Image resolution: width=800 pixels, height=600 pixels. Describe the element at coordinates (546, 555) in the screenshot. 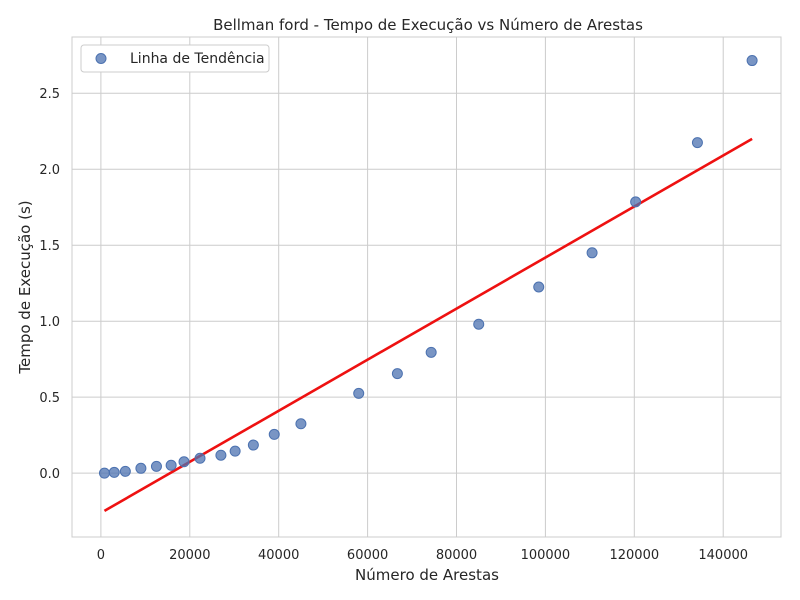

I see `x-tick-label: 100000` at that location.